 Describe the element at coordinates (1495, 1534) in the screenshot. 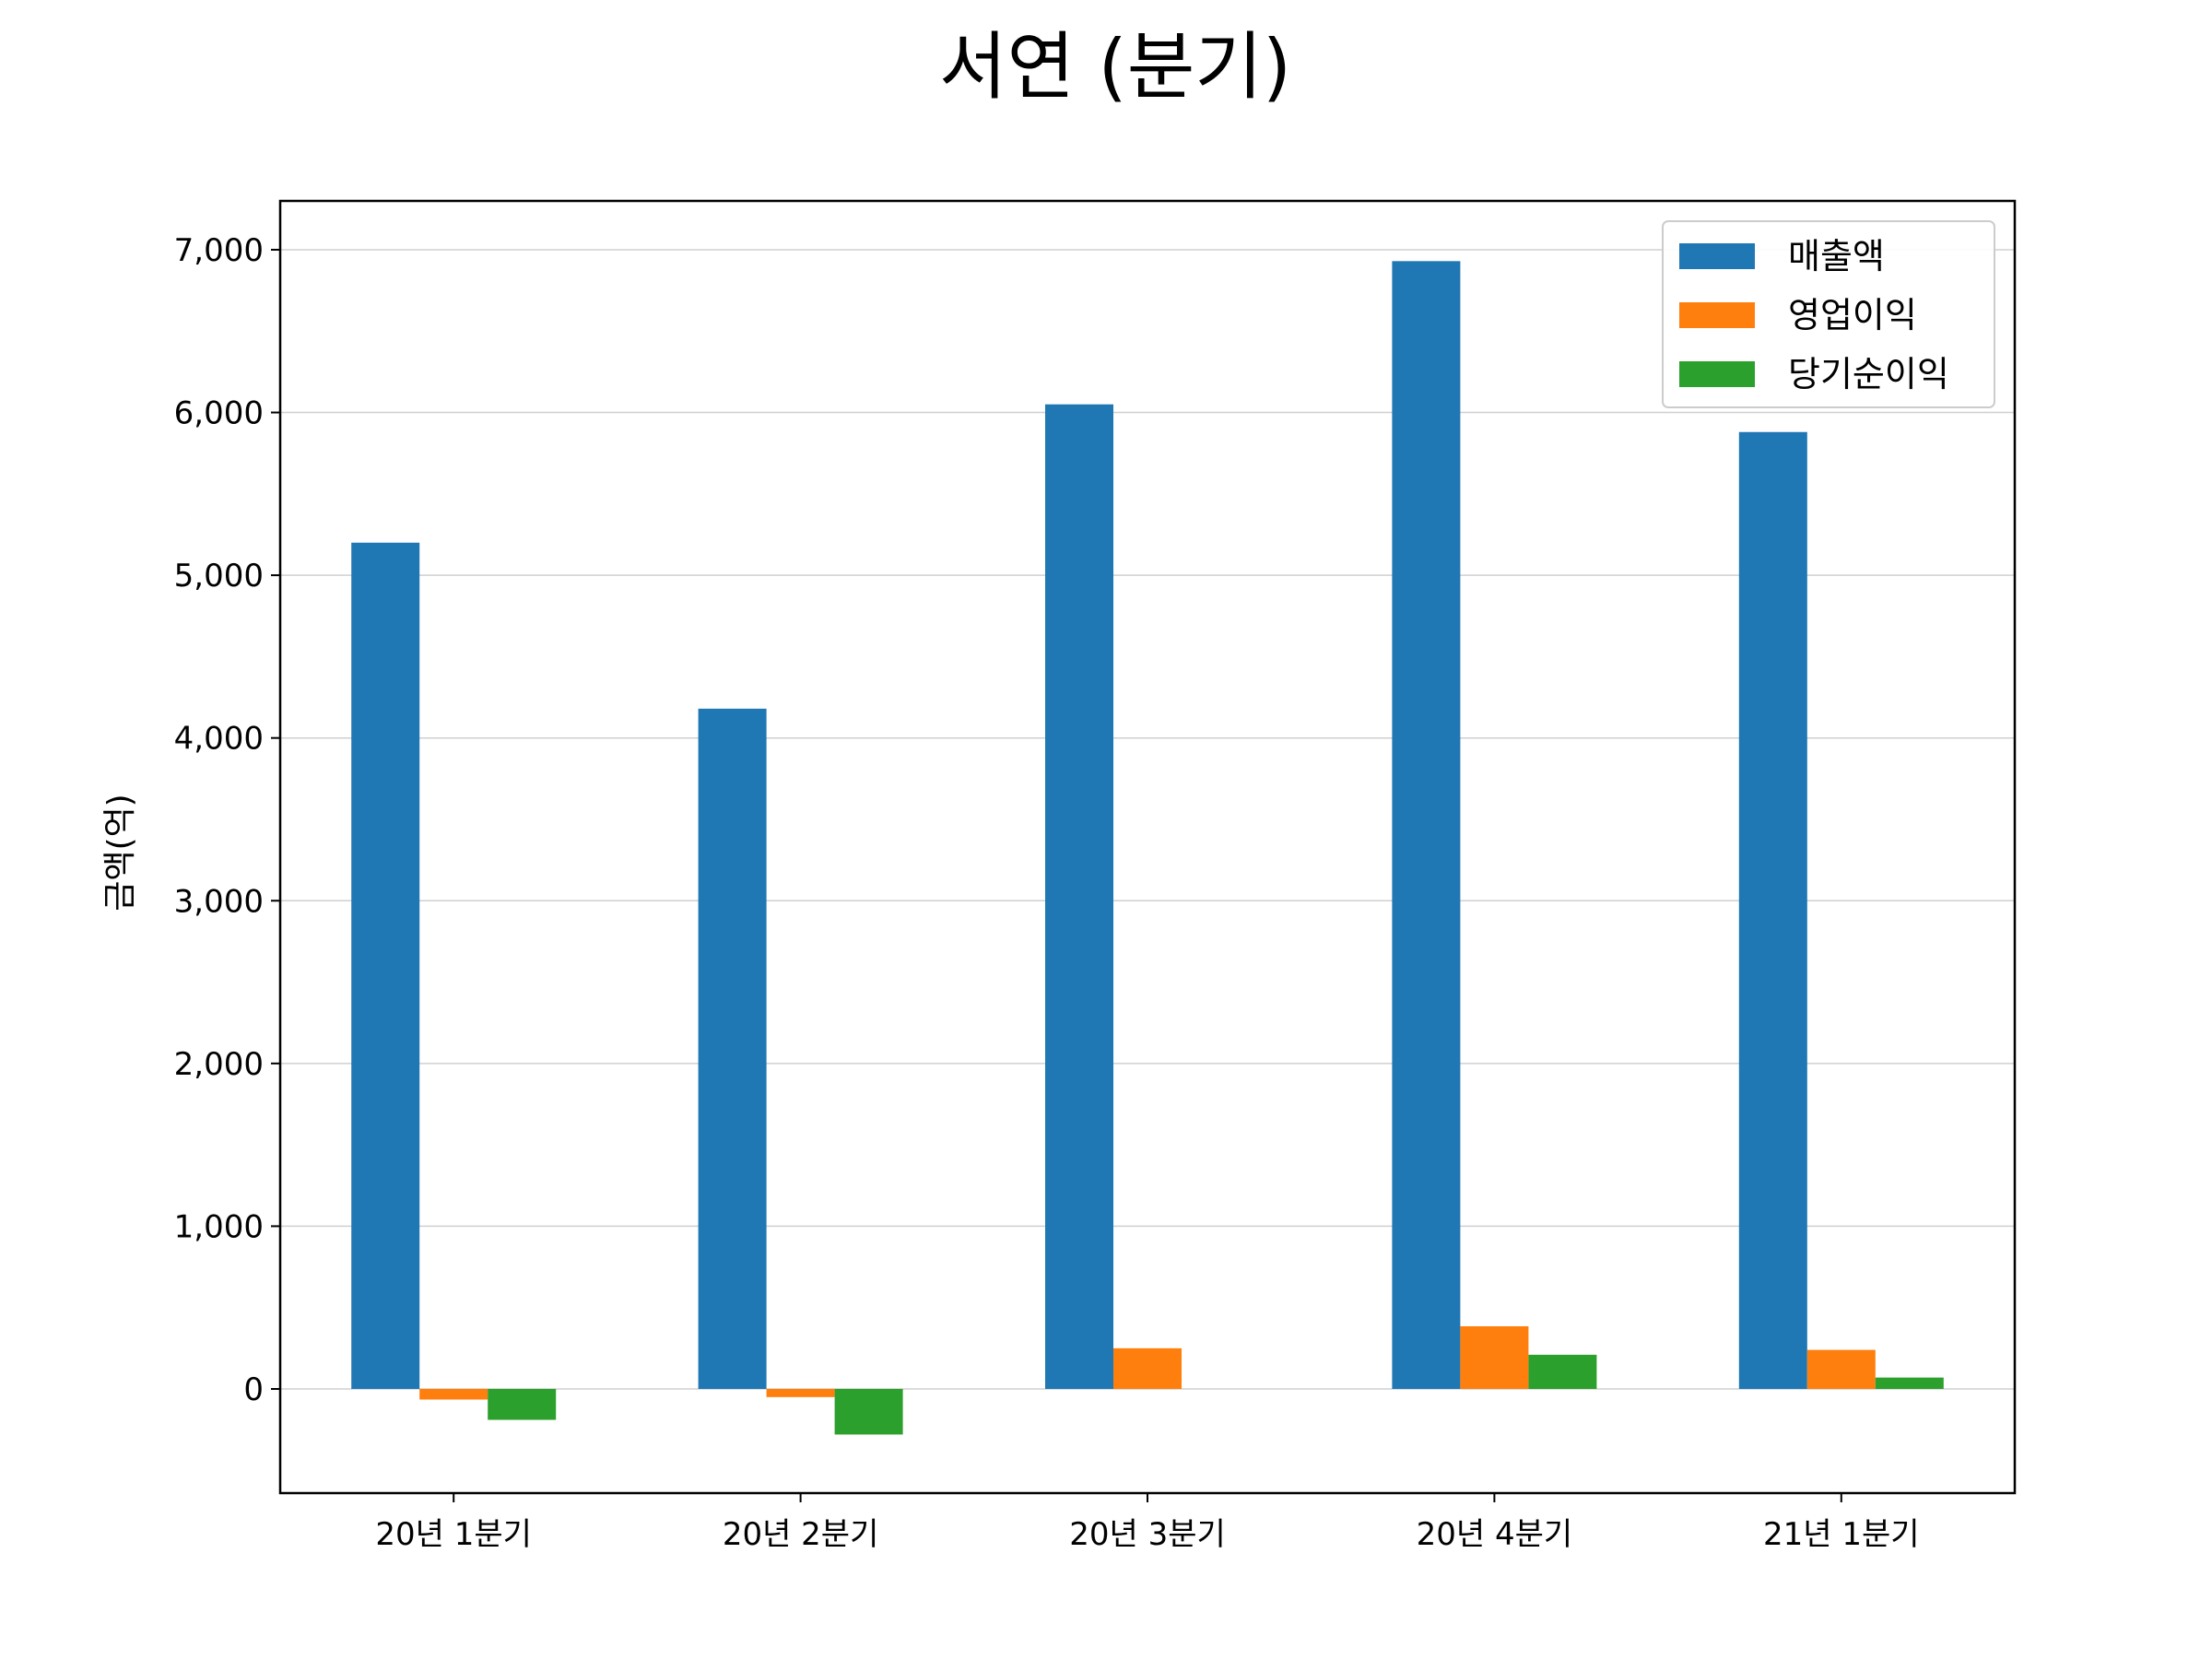

I see `x-tick-label: 20년 4분기` at that location.